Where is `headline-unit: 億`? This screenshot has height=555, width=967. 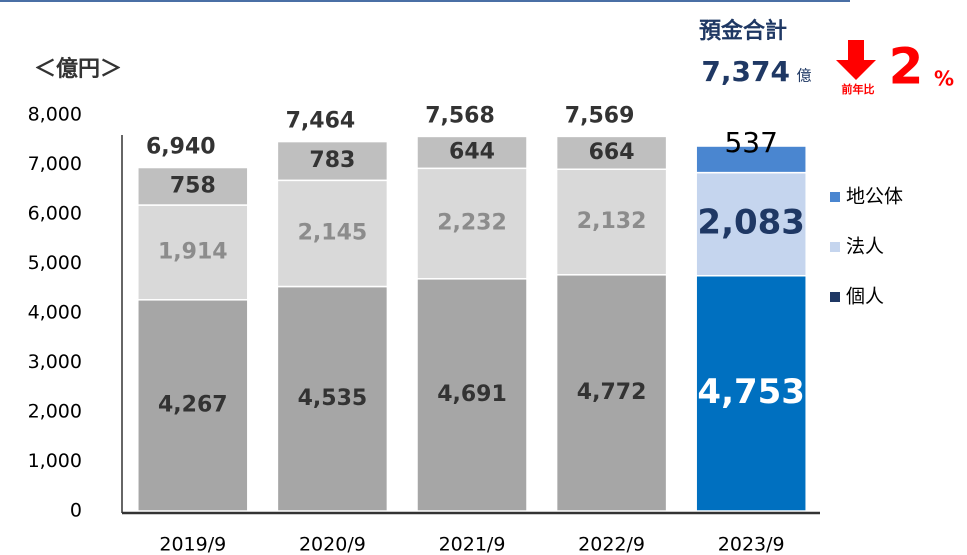
headline-unit: 億 is located at coordinates (803, 76).